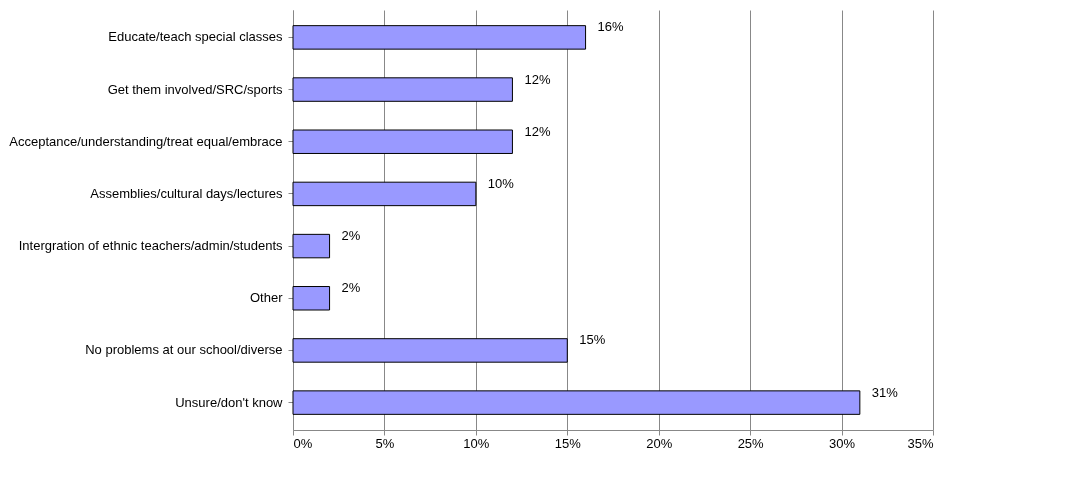 The height and width of the screenshot is (492, 1086). What do you see at coordinates (659, 443) in the screenshot?
I see `x-tick-label: 20%` at bounding box center [659, 443].